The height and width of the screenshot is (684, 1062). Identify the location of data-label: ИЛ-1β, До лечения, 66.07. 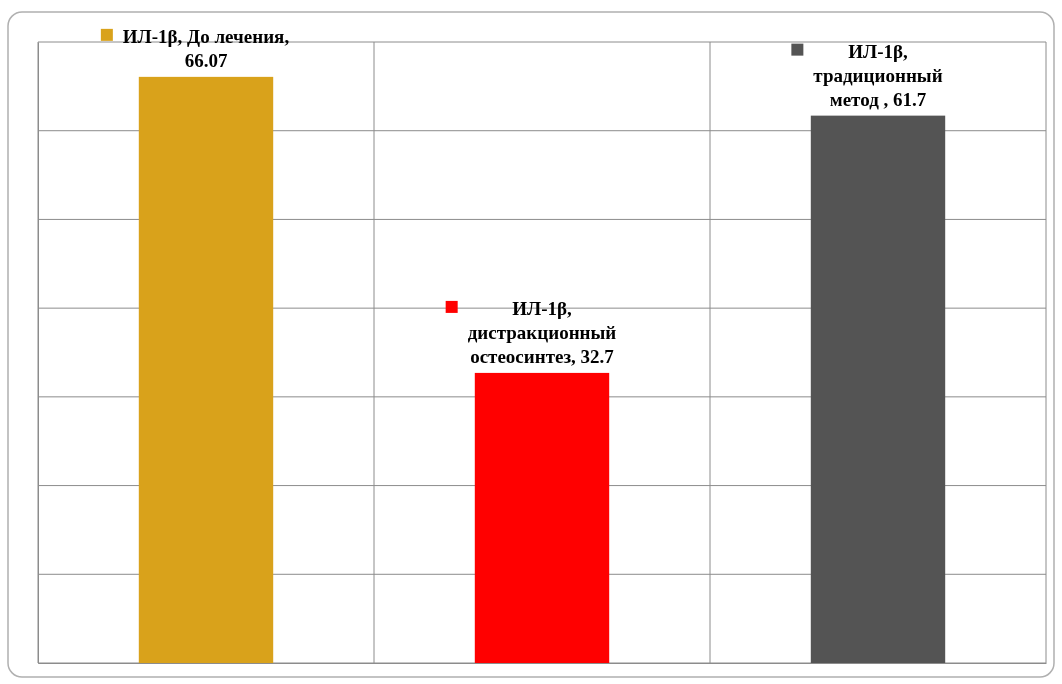
(206, 48).